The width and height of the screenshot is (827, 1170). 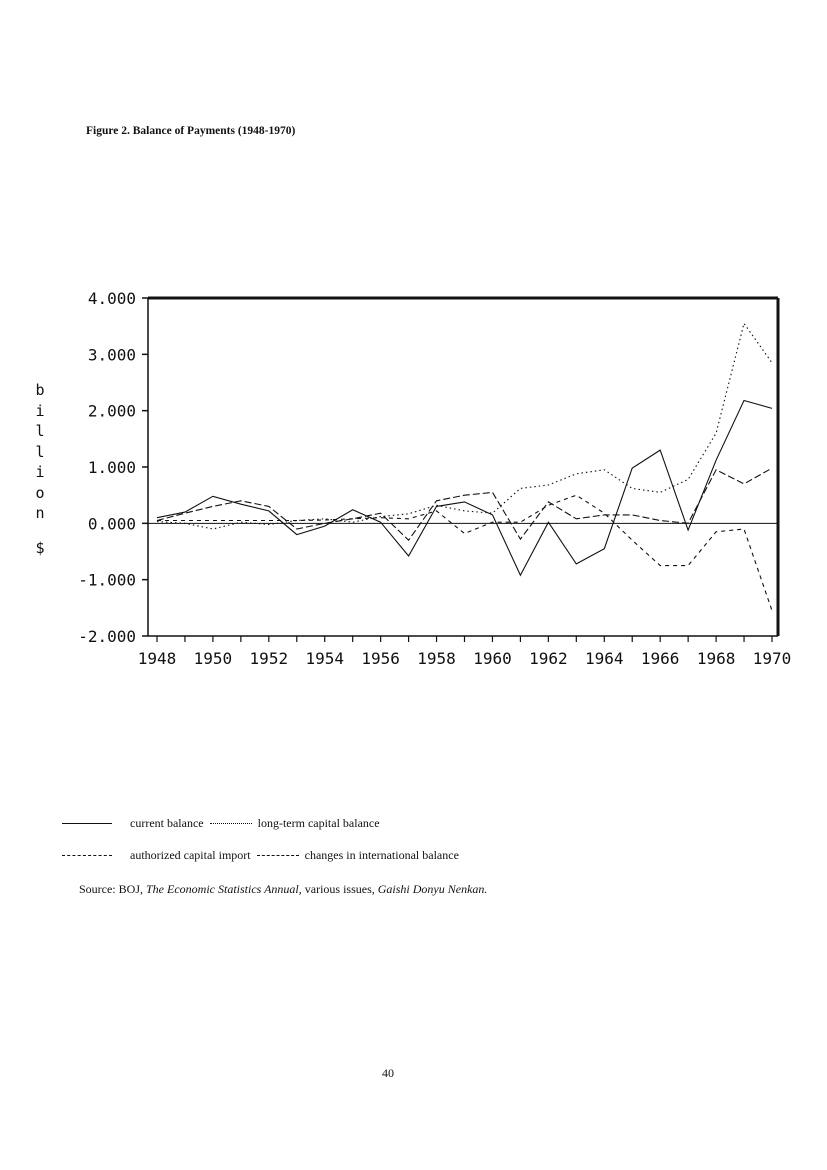 I want to click on x-tick-label: 1970, so click(x=772, y=658).